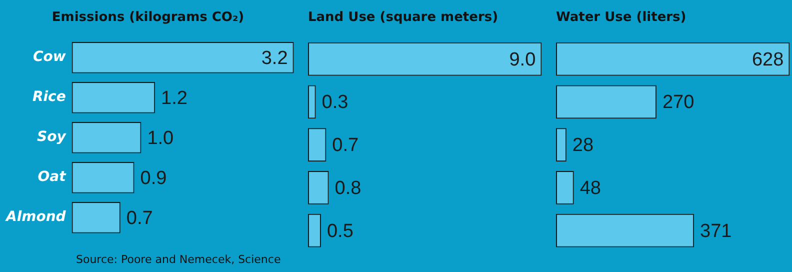 Image resolution: width=792 pixels, height=272 pixels. I want to click on data-label: 0.5, so click(340, 231).